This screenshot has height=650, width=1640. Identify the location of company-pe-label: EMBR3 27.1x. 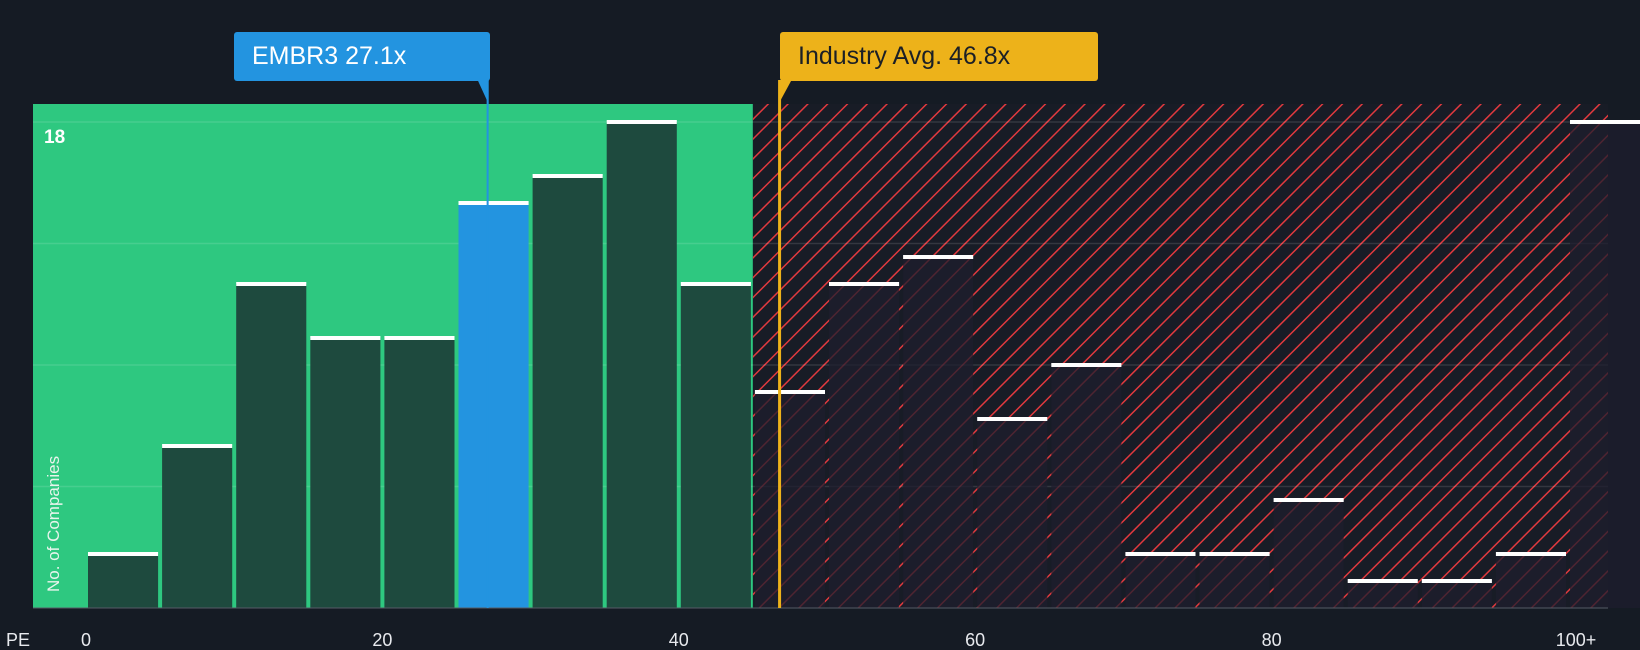
(362, 56).